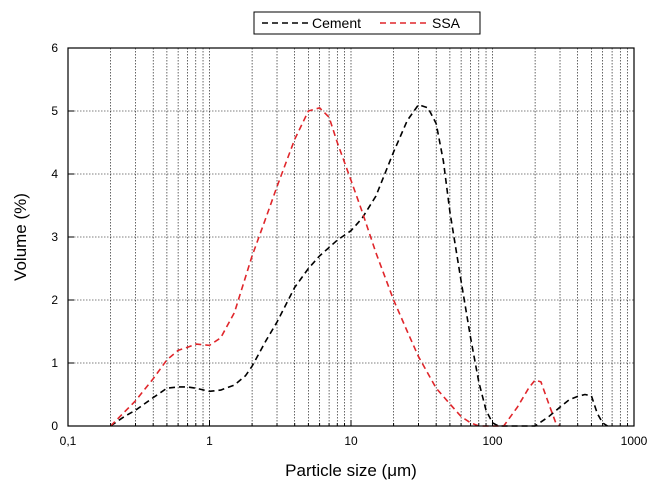 The width and height of the screenshot is (650, 488). I want to click on legend: Cement SSA, so click(367, 23).